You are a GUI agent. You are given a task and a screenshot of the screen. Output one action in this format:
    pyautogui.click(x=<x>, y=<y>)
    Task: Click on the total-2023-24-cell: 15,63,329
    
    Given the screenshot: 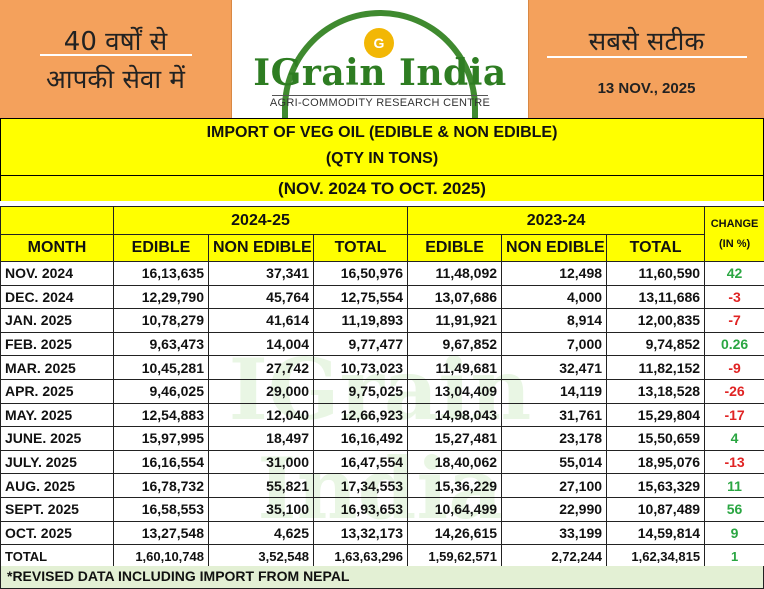 What is the action you would take?
    pyautogui.click(x=656, y=486)
    